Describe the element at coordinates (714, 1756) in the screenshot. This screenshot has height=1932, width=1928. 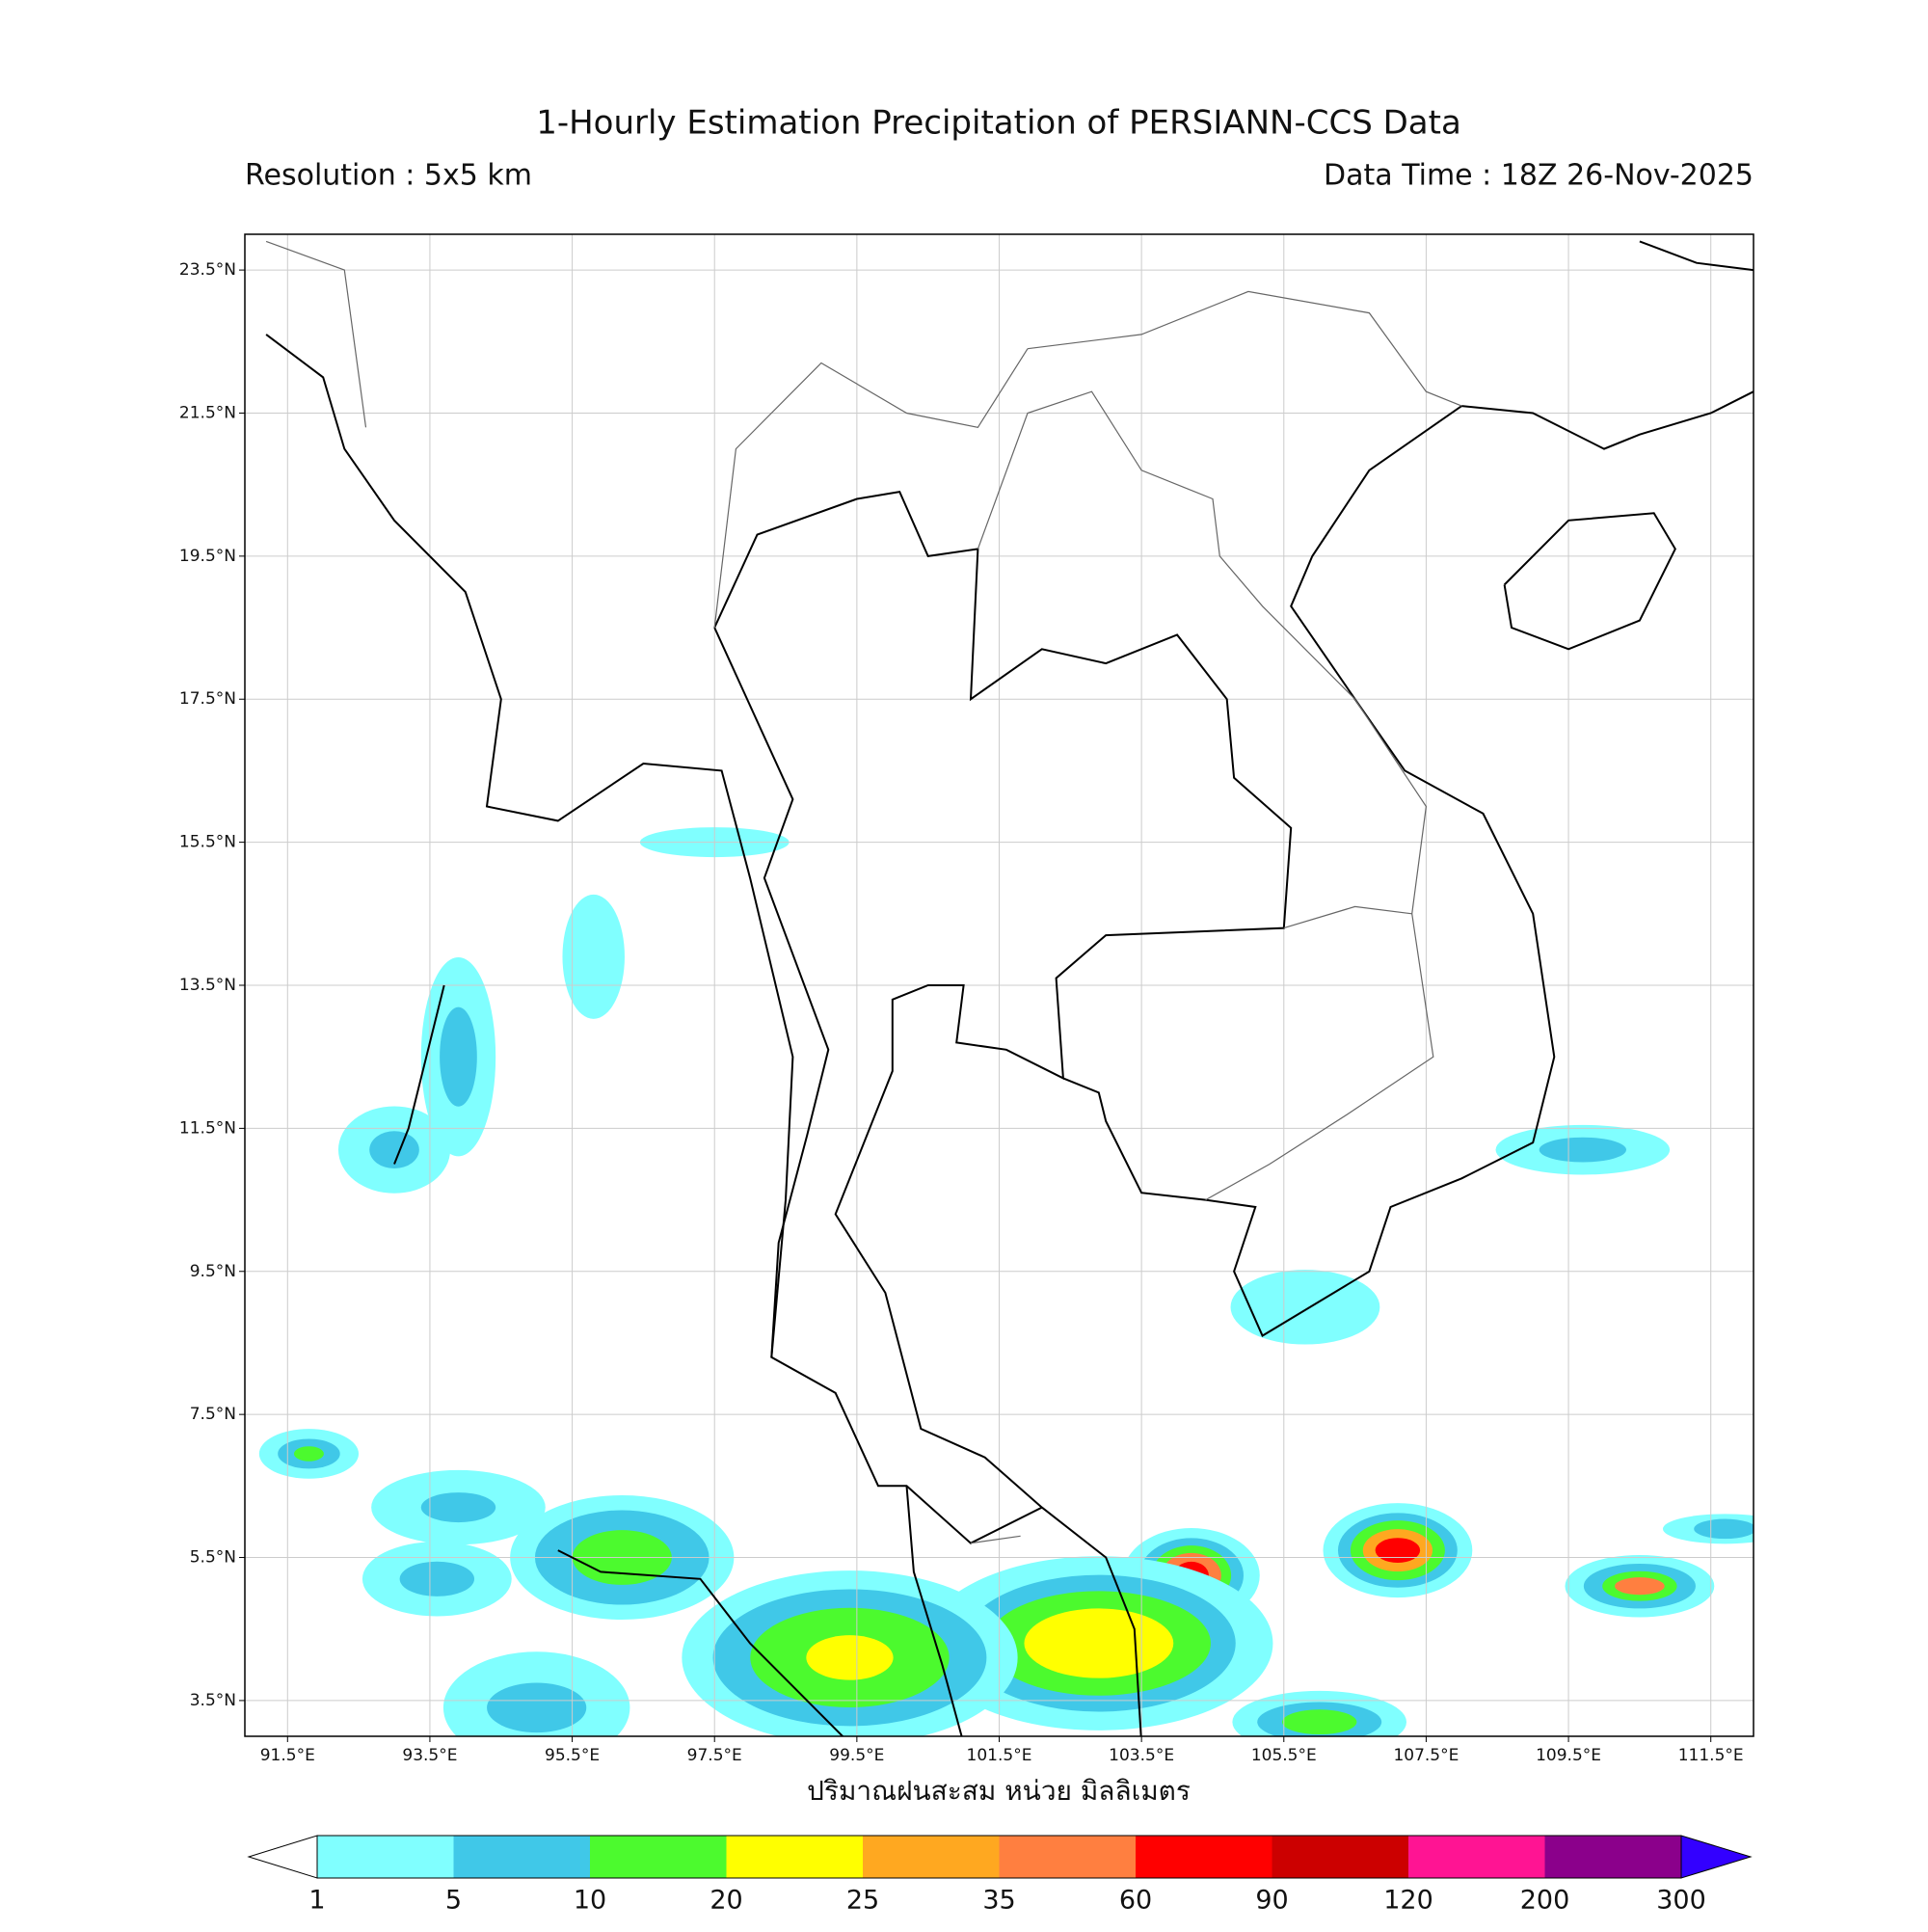
I see `x-tick-label: 97.5°E` at that location.